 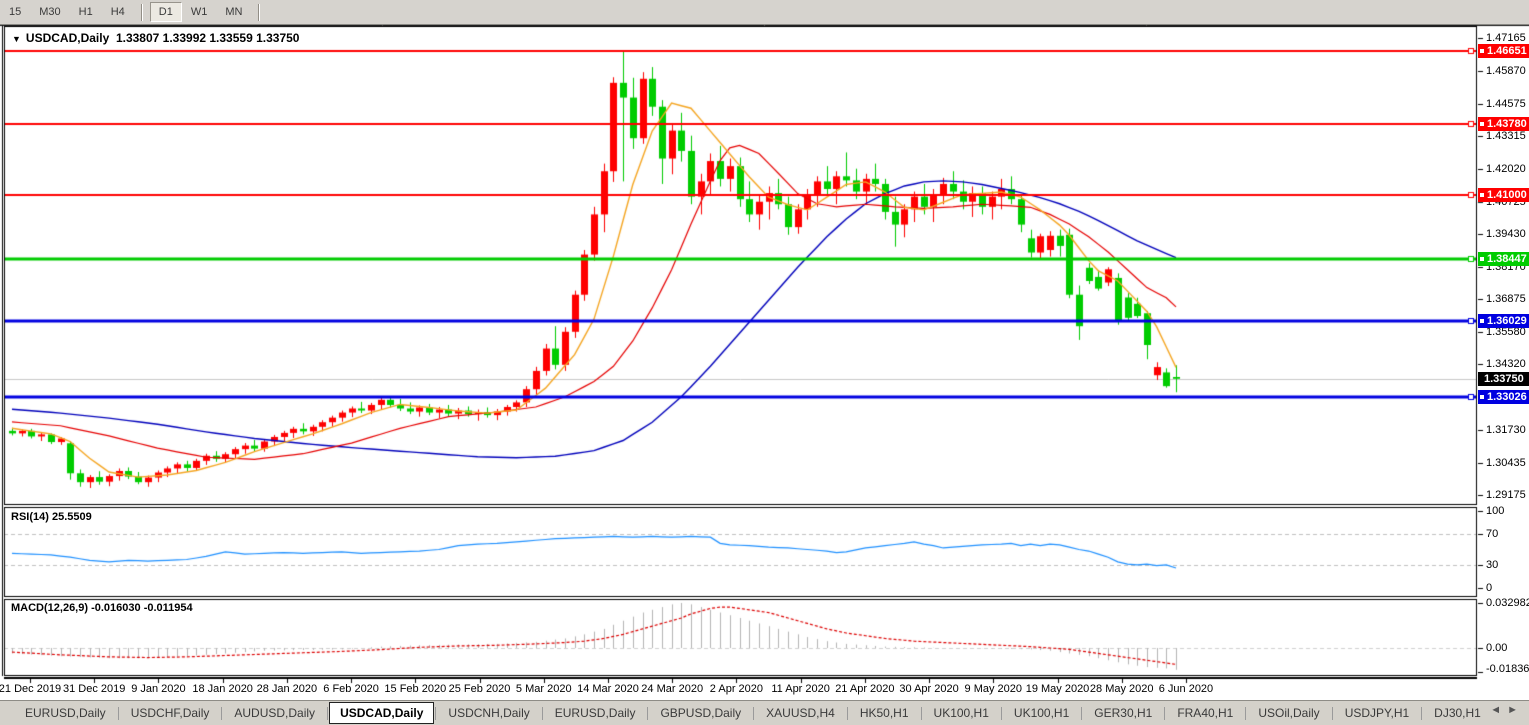 I want to click on tab-ger30-h1: GER30,H1, so click(x=1123, y=713).